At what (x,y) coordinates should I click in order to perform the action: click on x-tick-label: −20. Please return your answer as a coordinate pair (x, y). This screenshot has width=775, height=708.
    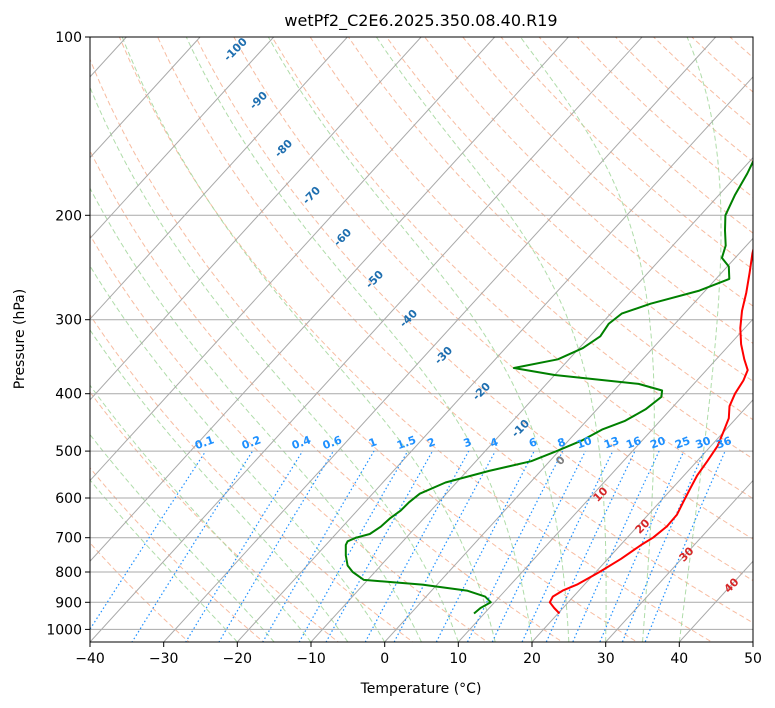
    Looking at the image, I should click on (238, 659).